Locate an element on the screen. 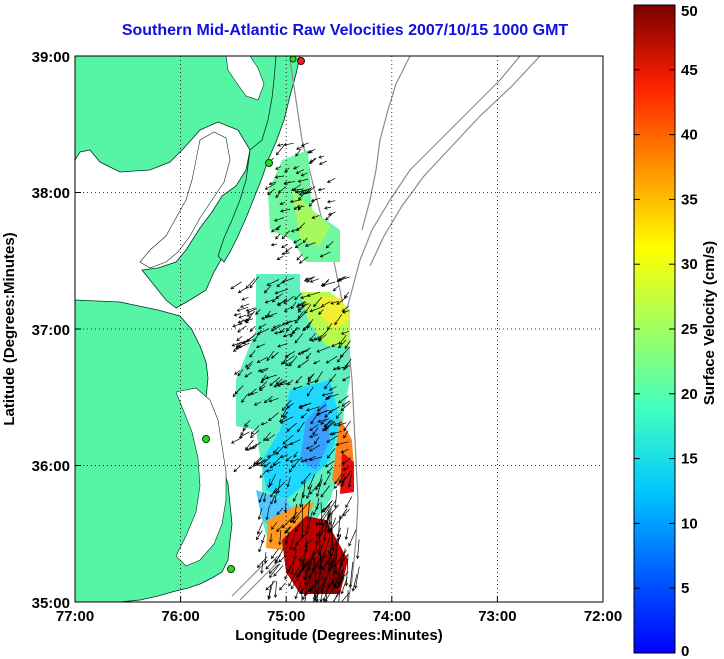 Image resolution: width=724 pixels, height=659 pixels. colorbar-tick-label: 50 is located at coordinates (689, 11).